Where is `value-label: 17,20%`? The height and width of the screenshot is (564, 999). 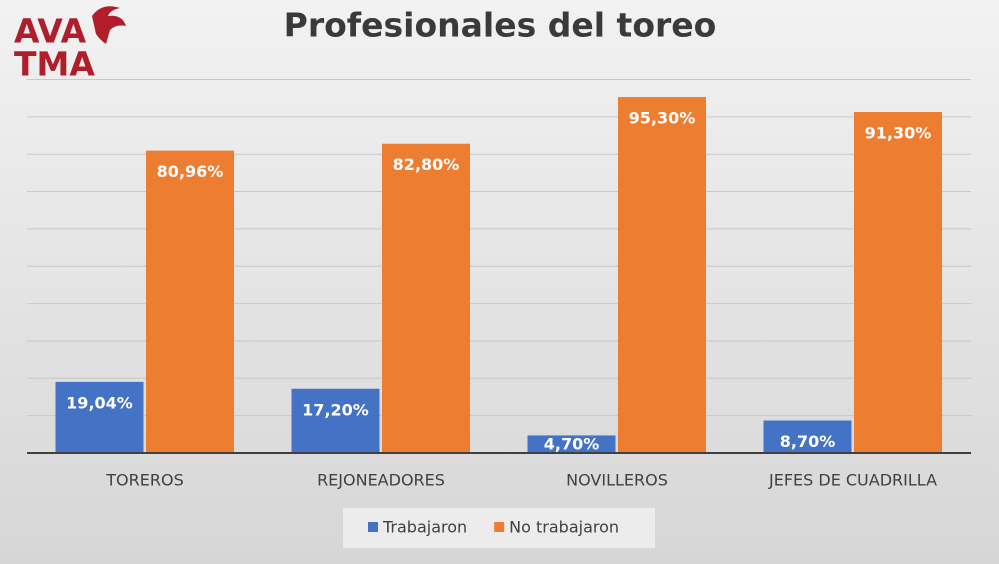
value-label: 17,20% is located at coordinates (335, 409).